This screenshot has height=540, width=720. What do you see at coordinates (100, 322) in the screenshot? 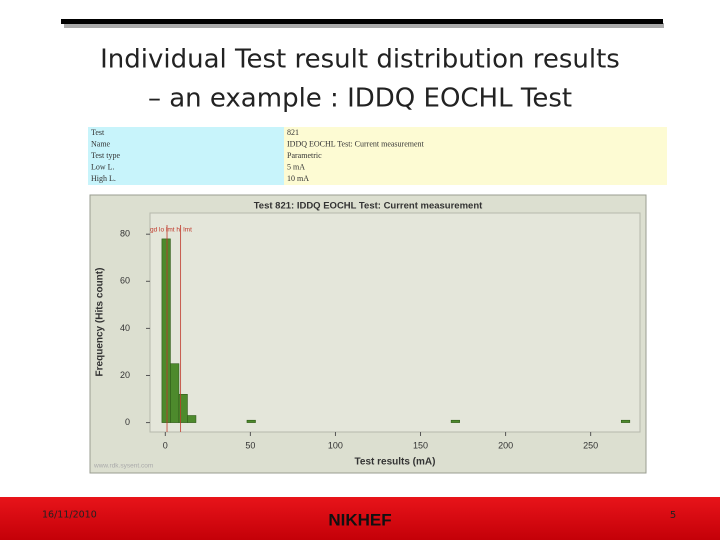
I see `y-axis-label: Frequency (Hits count)` at bounding box center [100, 322].